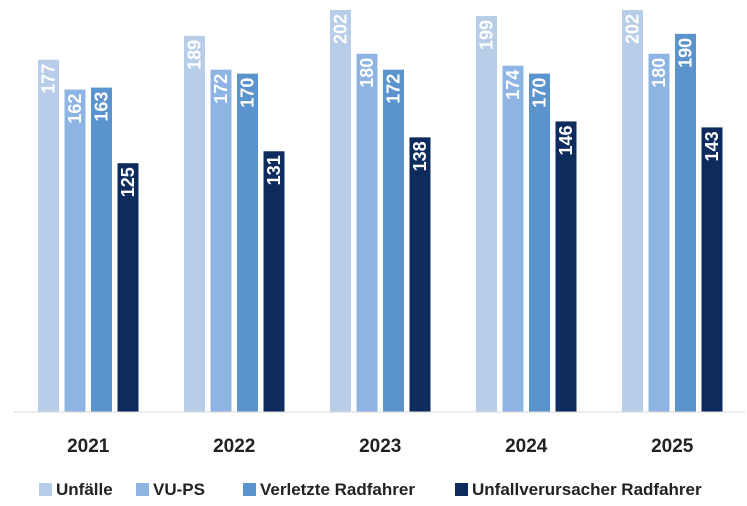 The image size is (747, 506). Describe the element at coordinates (367, 73) in the screenshot. I see `data-label-2023-series-2: 180` at that location.